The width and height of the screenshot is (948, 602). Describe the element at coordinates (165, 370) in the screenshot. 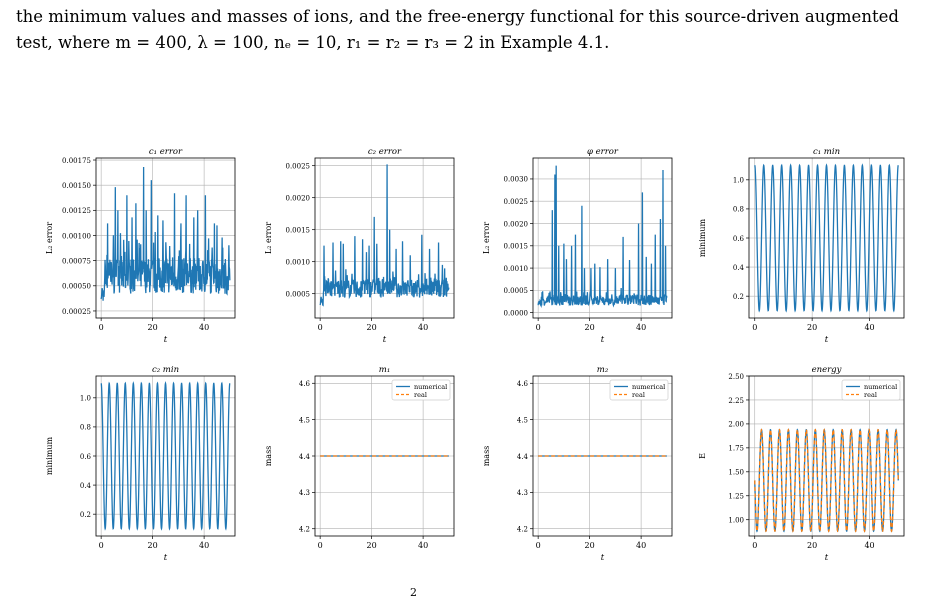

I see `chart-title: c₂ min` at that location.